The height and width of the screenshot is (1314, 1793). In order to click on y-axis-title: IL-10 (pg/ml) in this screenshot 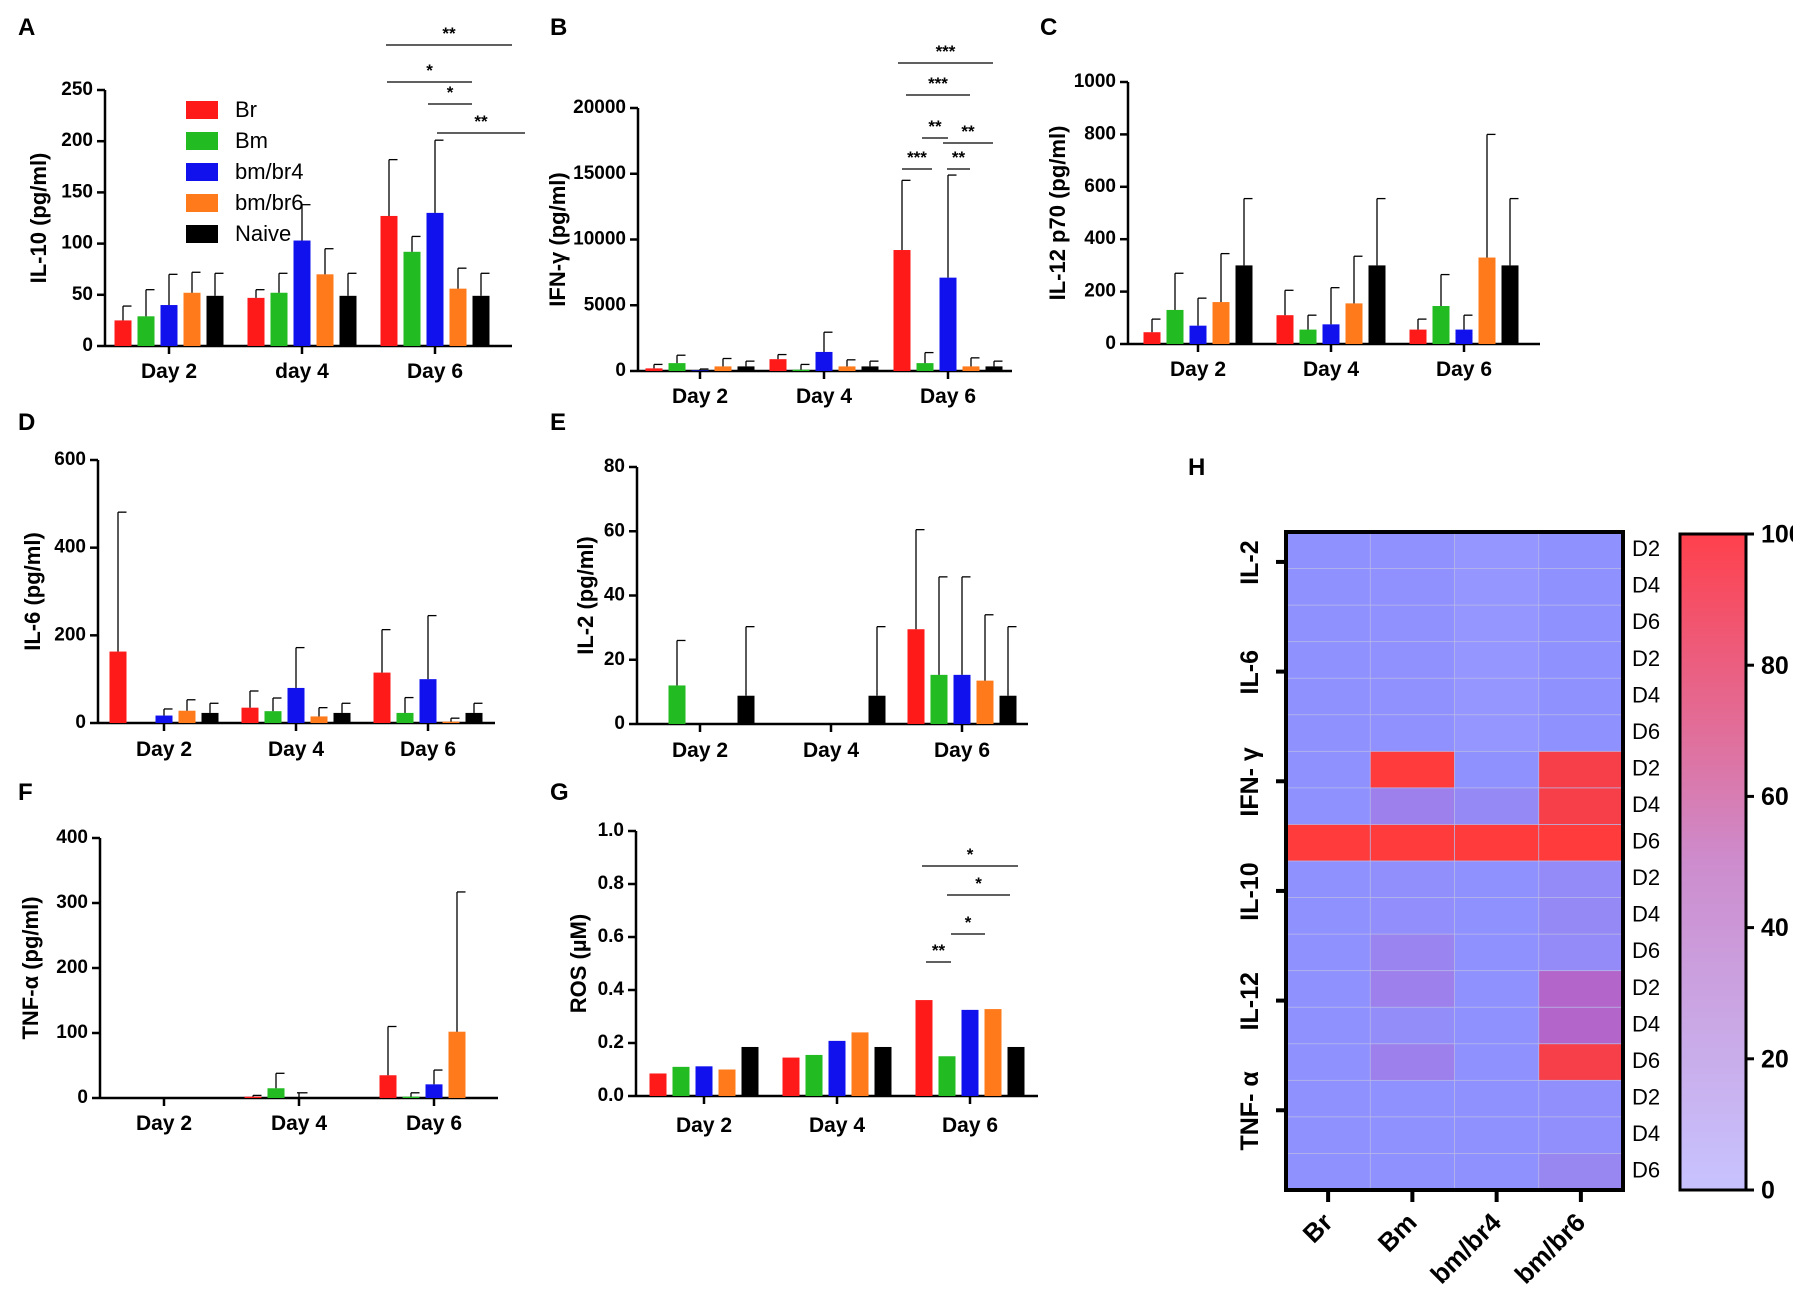, I will do `click(38, 218)`.